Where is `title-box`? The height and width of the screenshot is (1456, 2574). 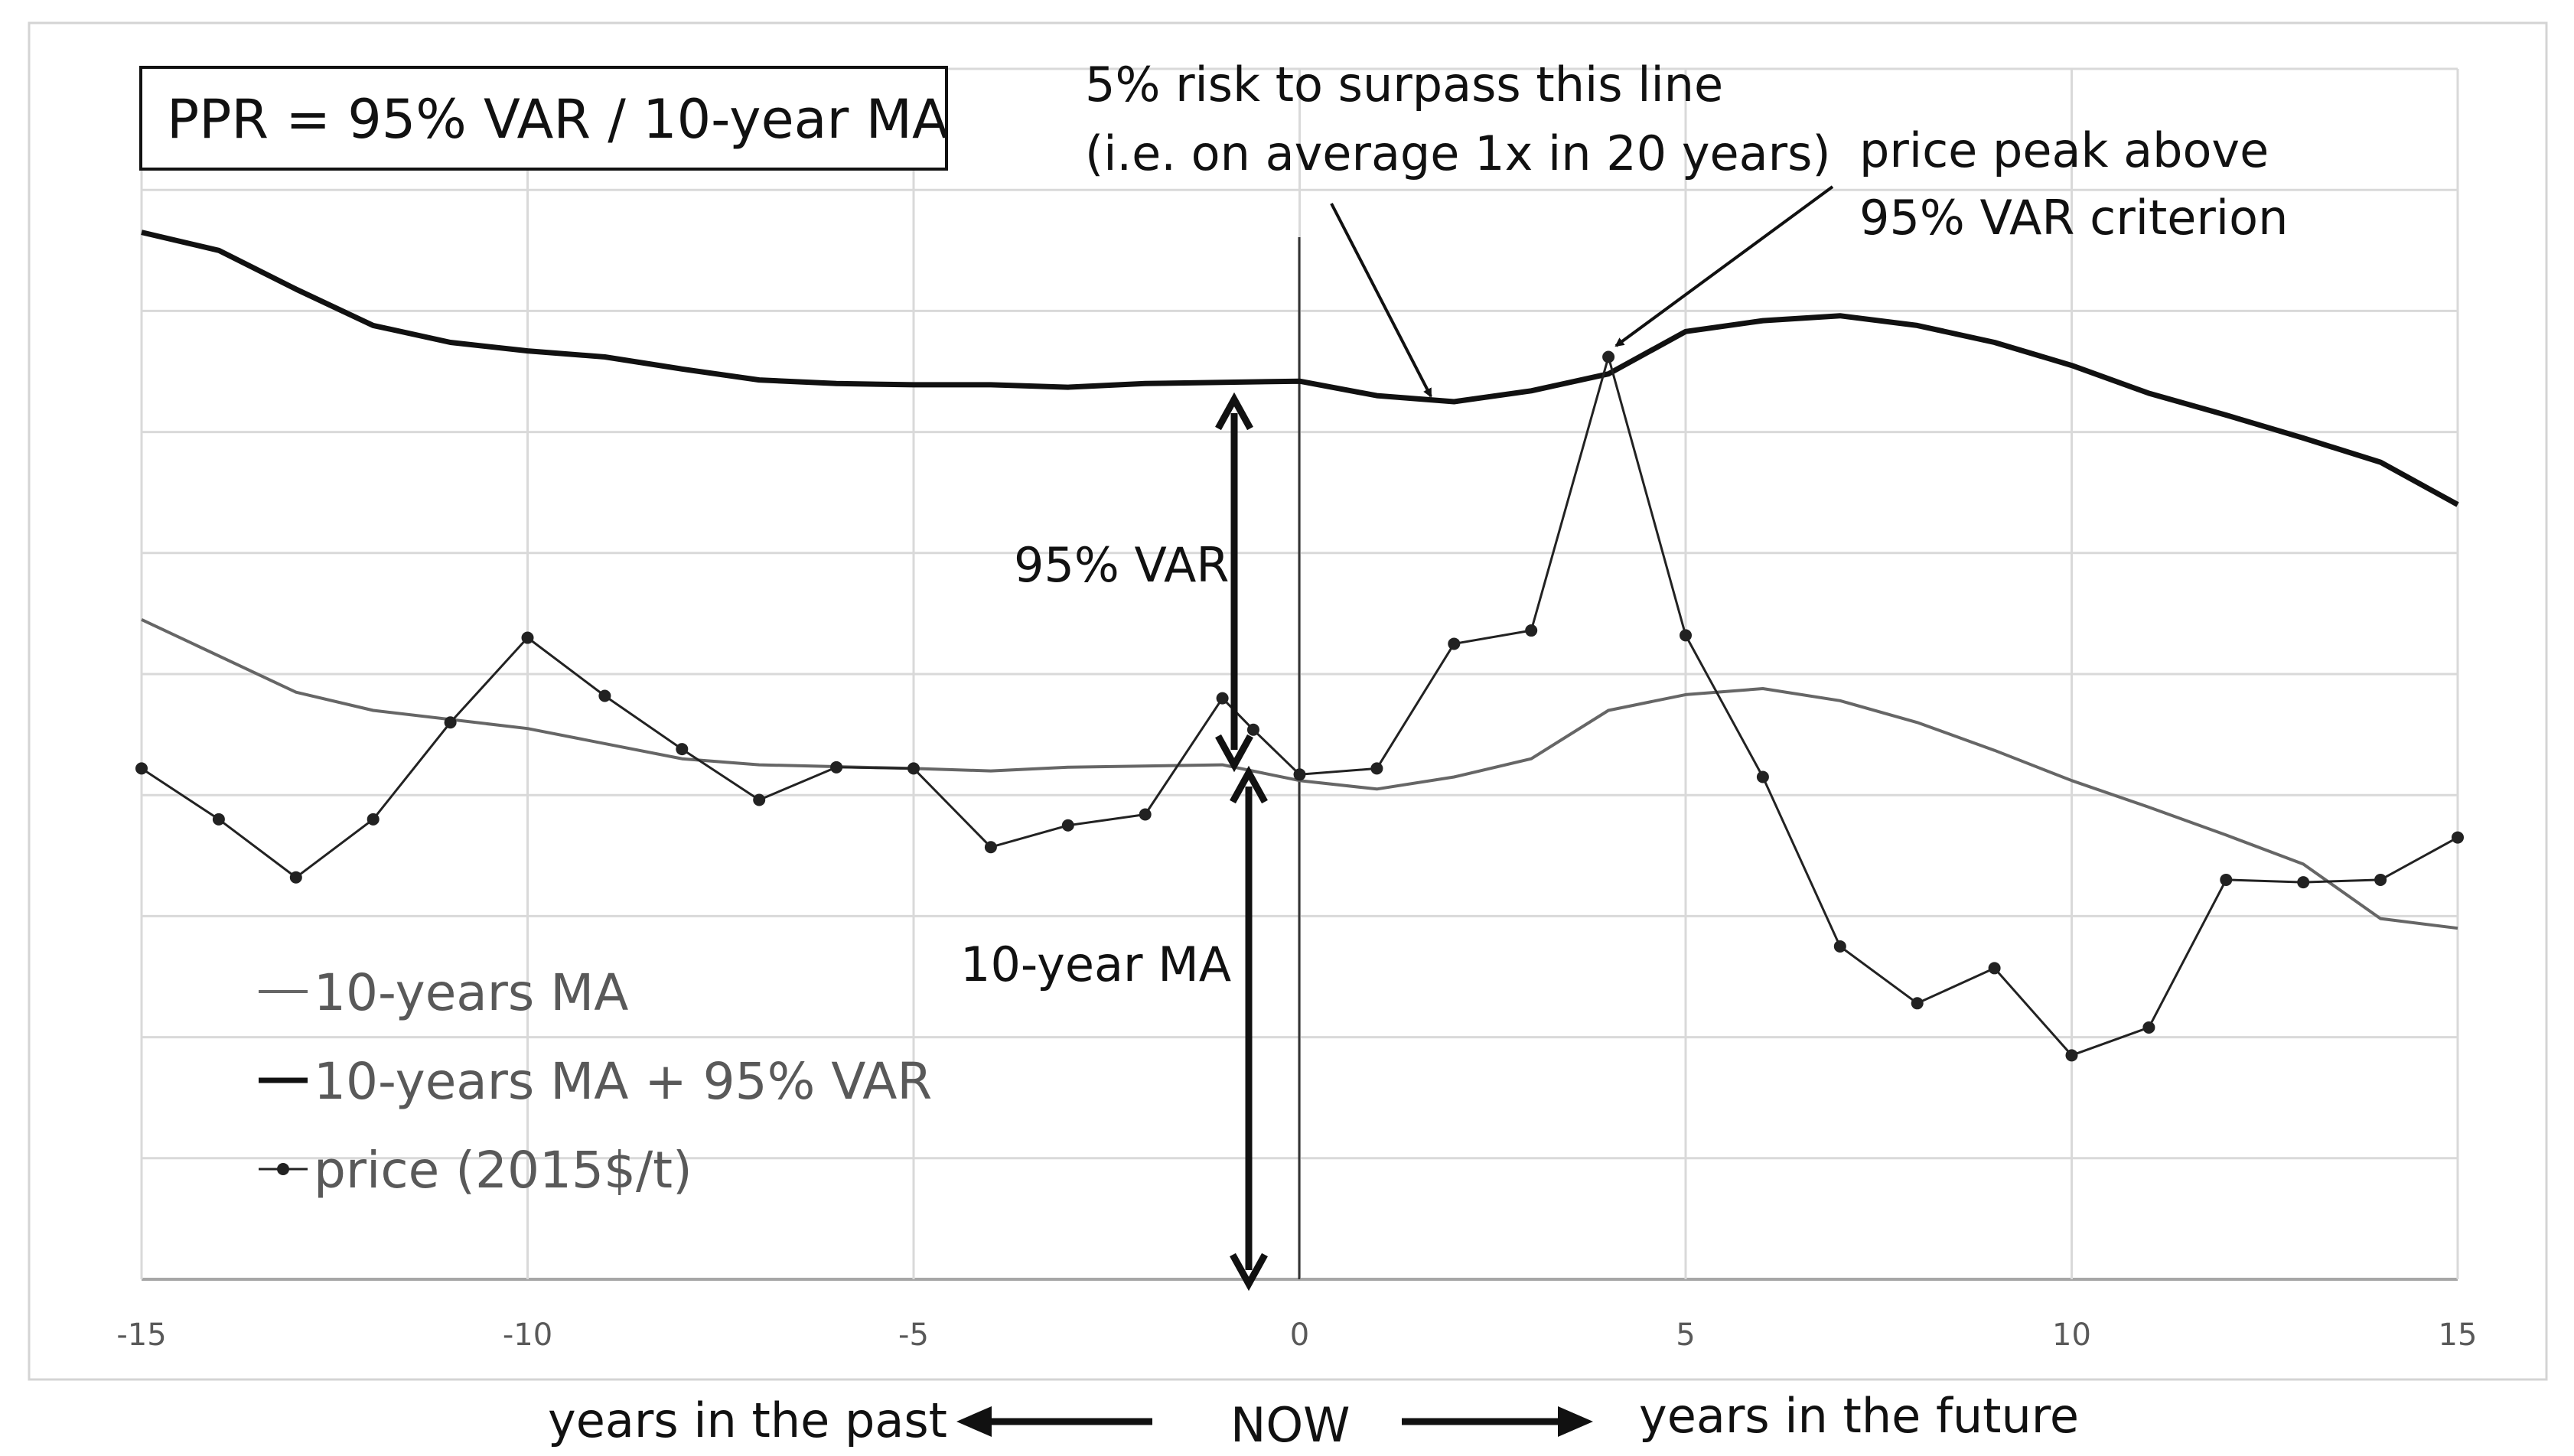 title-box is located at coordinates (543, 118).